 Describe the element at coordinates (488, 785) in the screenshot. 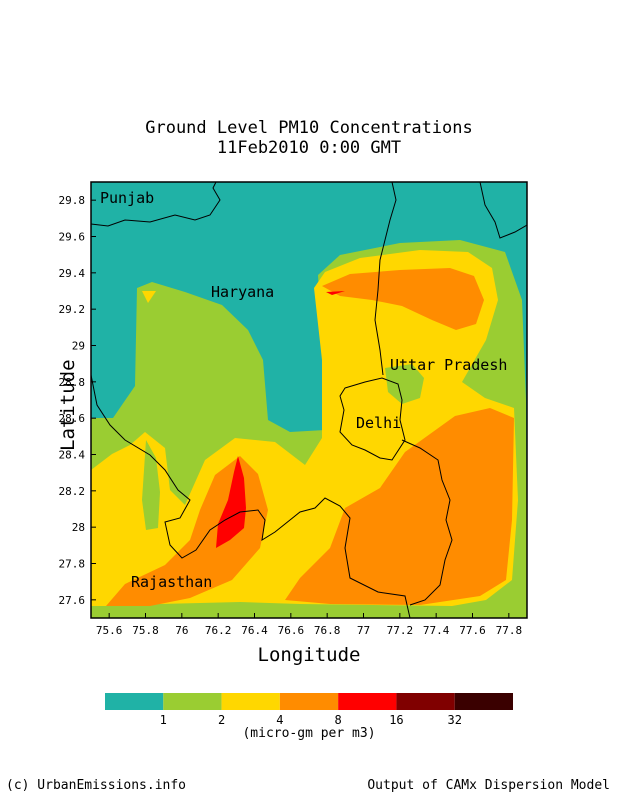

I see `footer-source: Output of CAMx Dispersion Model` at that location.